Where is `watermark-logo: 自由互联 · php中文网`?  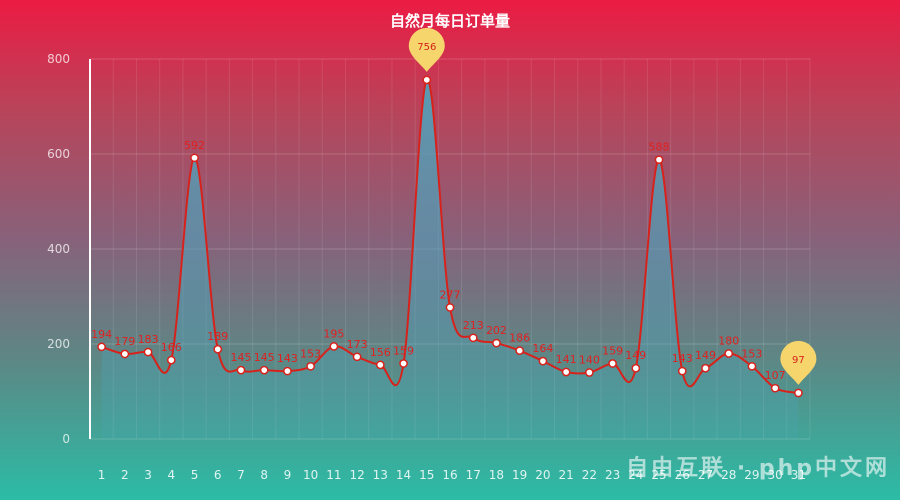
watermark-logo: 自由互联 · php中文网 is located at coordinates (758, 468).